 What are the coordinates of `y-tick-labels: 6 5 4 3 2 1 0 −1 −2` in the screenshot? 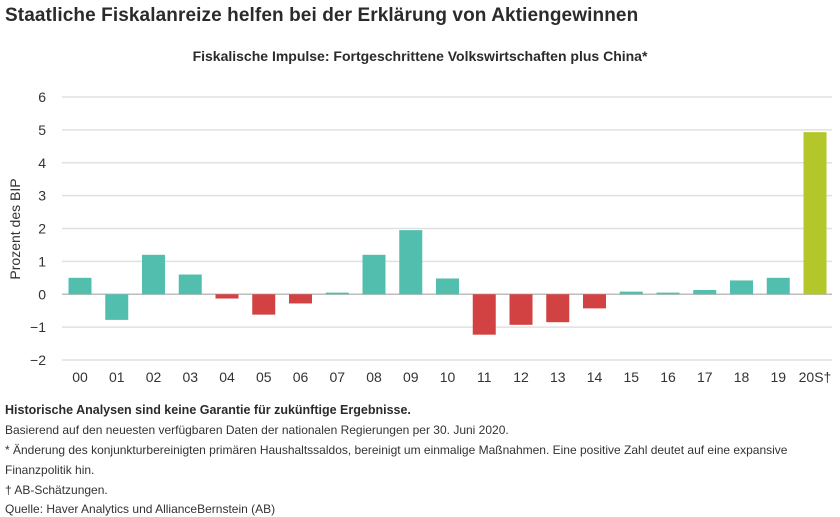 It's located at (38, 228).